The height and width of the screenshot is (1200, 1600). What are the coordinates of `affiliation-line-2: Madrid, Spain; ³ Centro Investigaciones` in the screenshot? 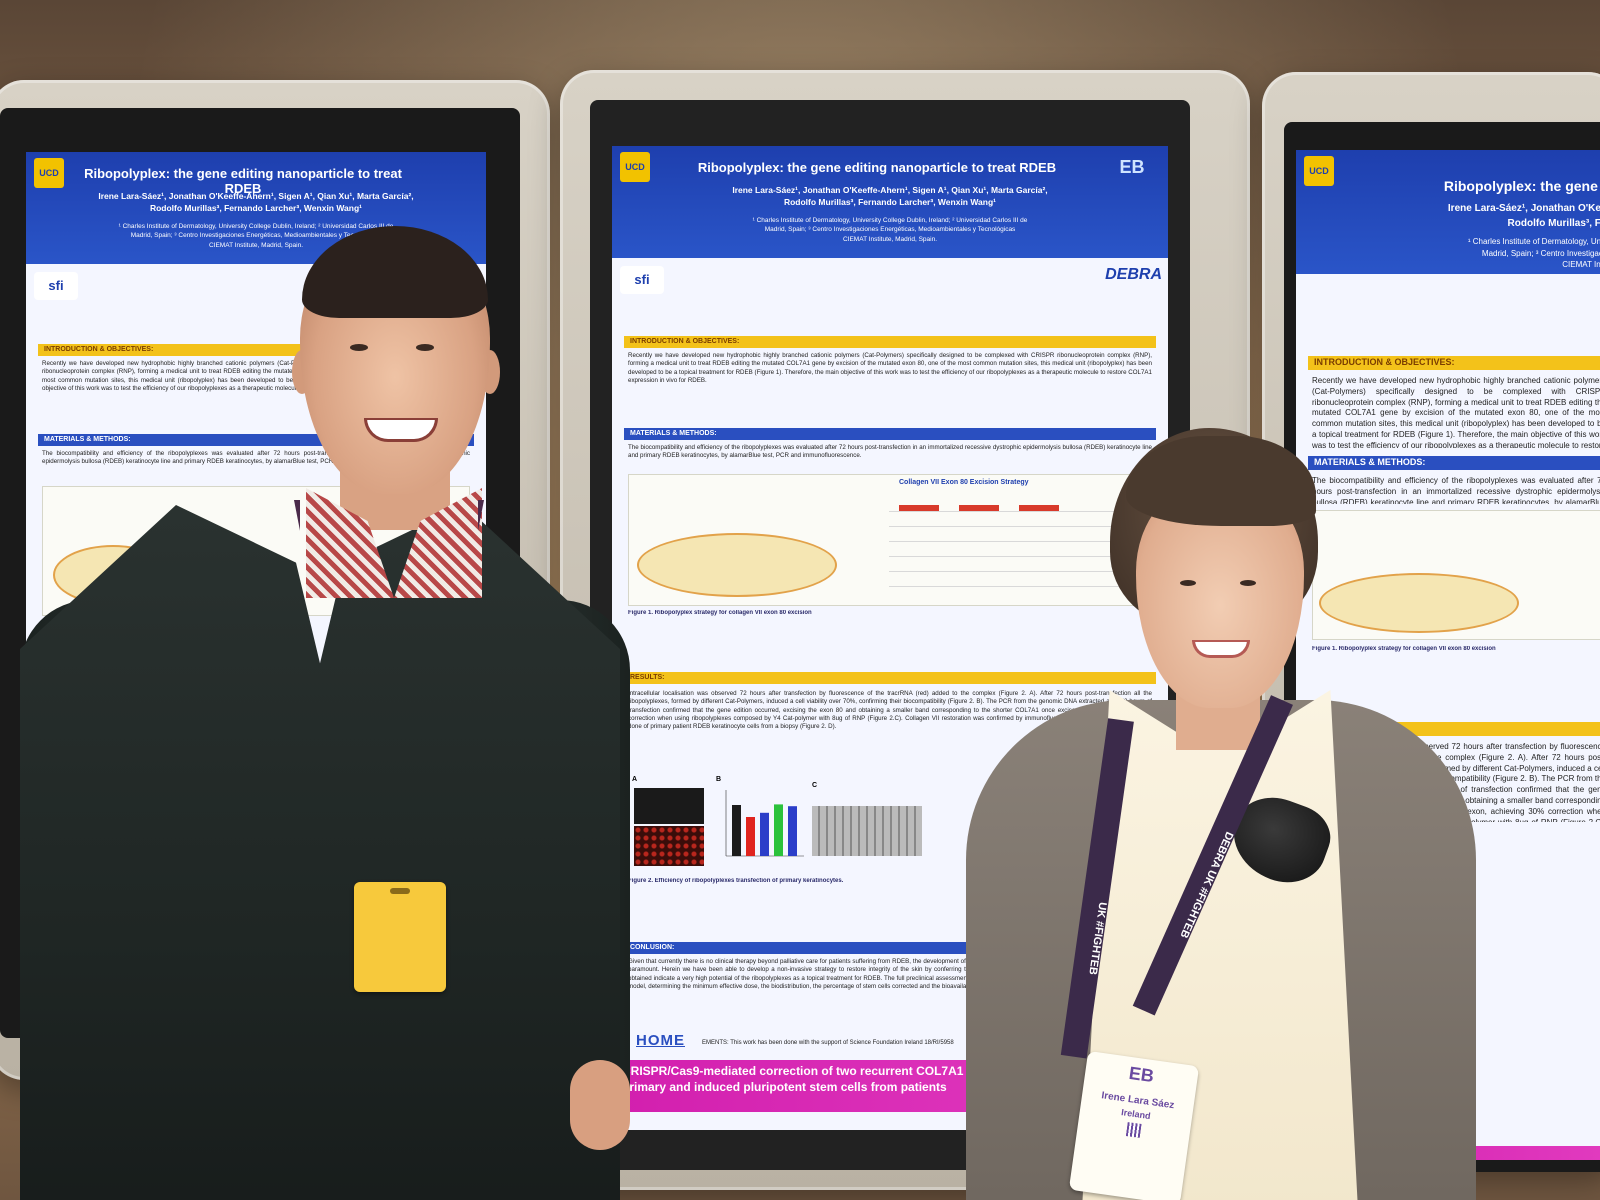 It's located at (1540, 253).